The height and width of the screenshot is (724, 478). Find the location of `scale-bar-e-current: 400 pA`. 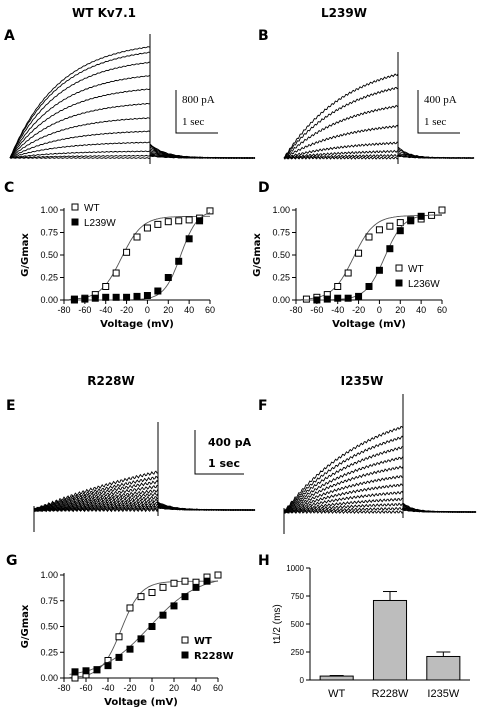

scale-bar-e-current: 400 pA is located at coordinates (230, 442).